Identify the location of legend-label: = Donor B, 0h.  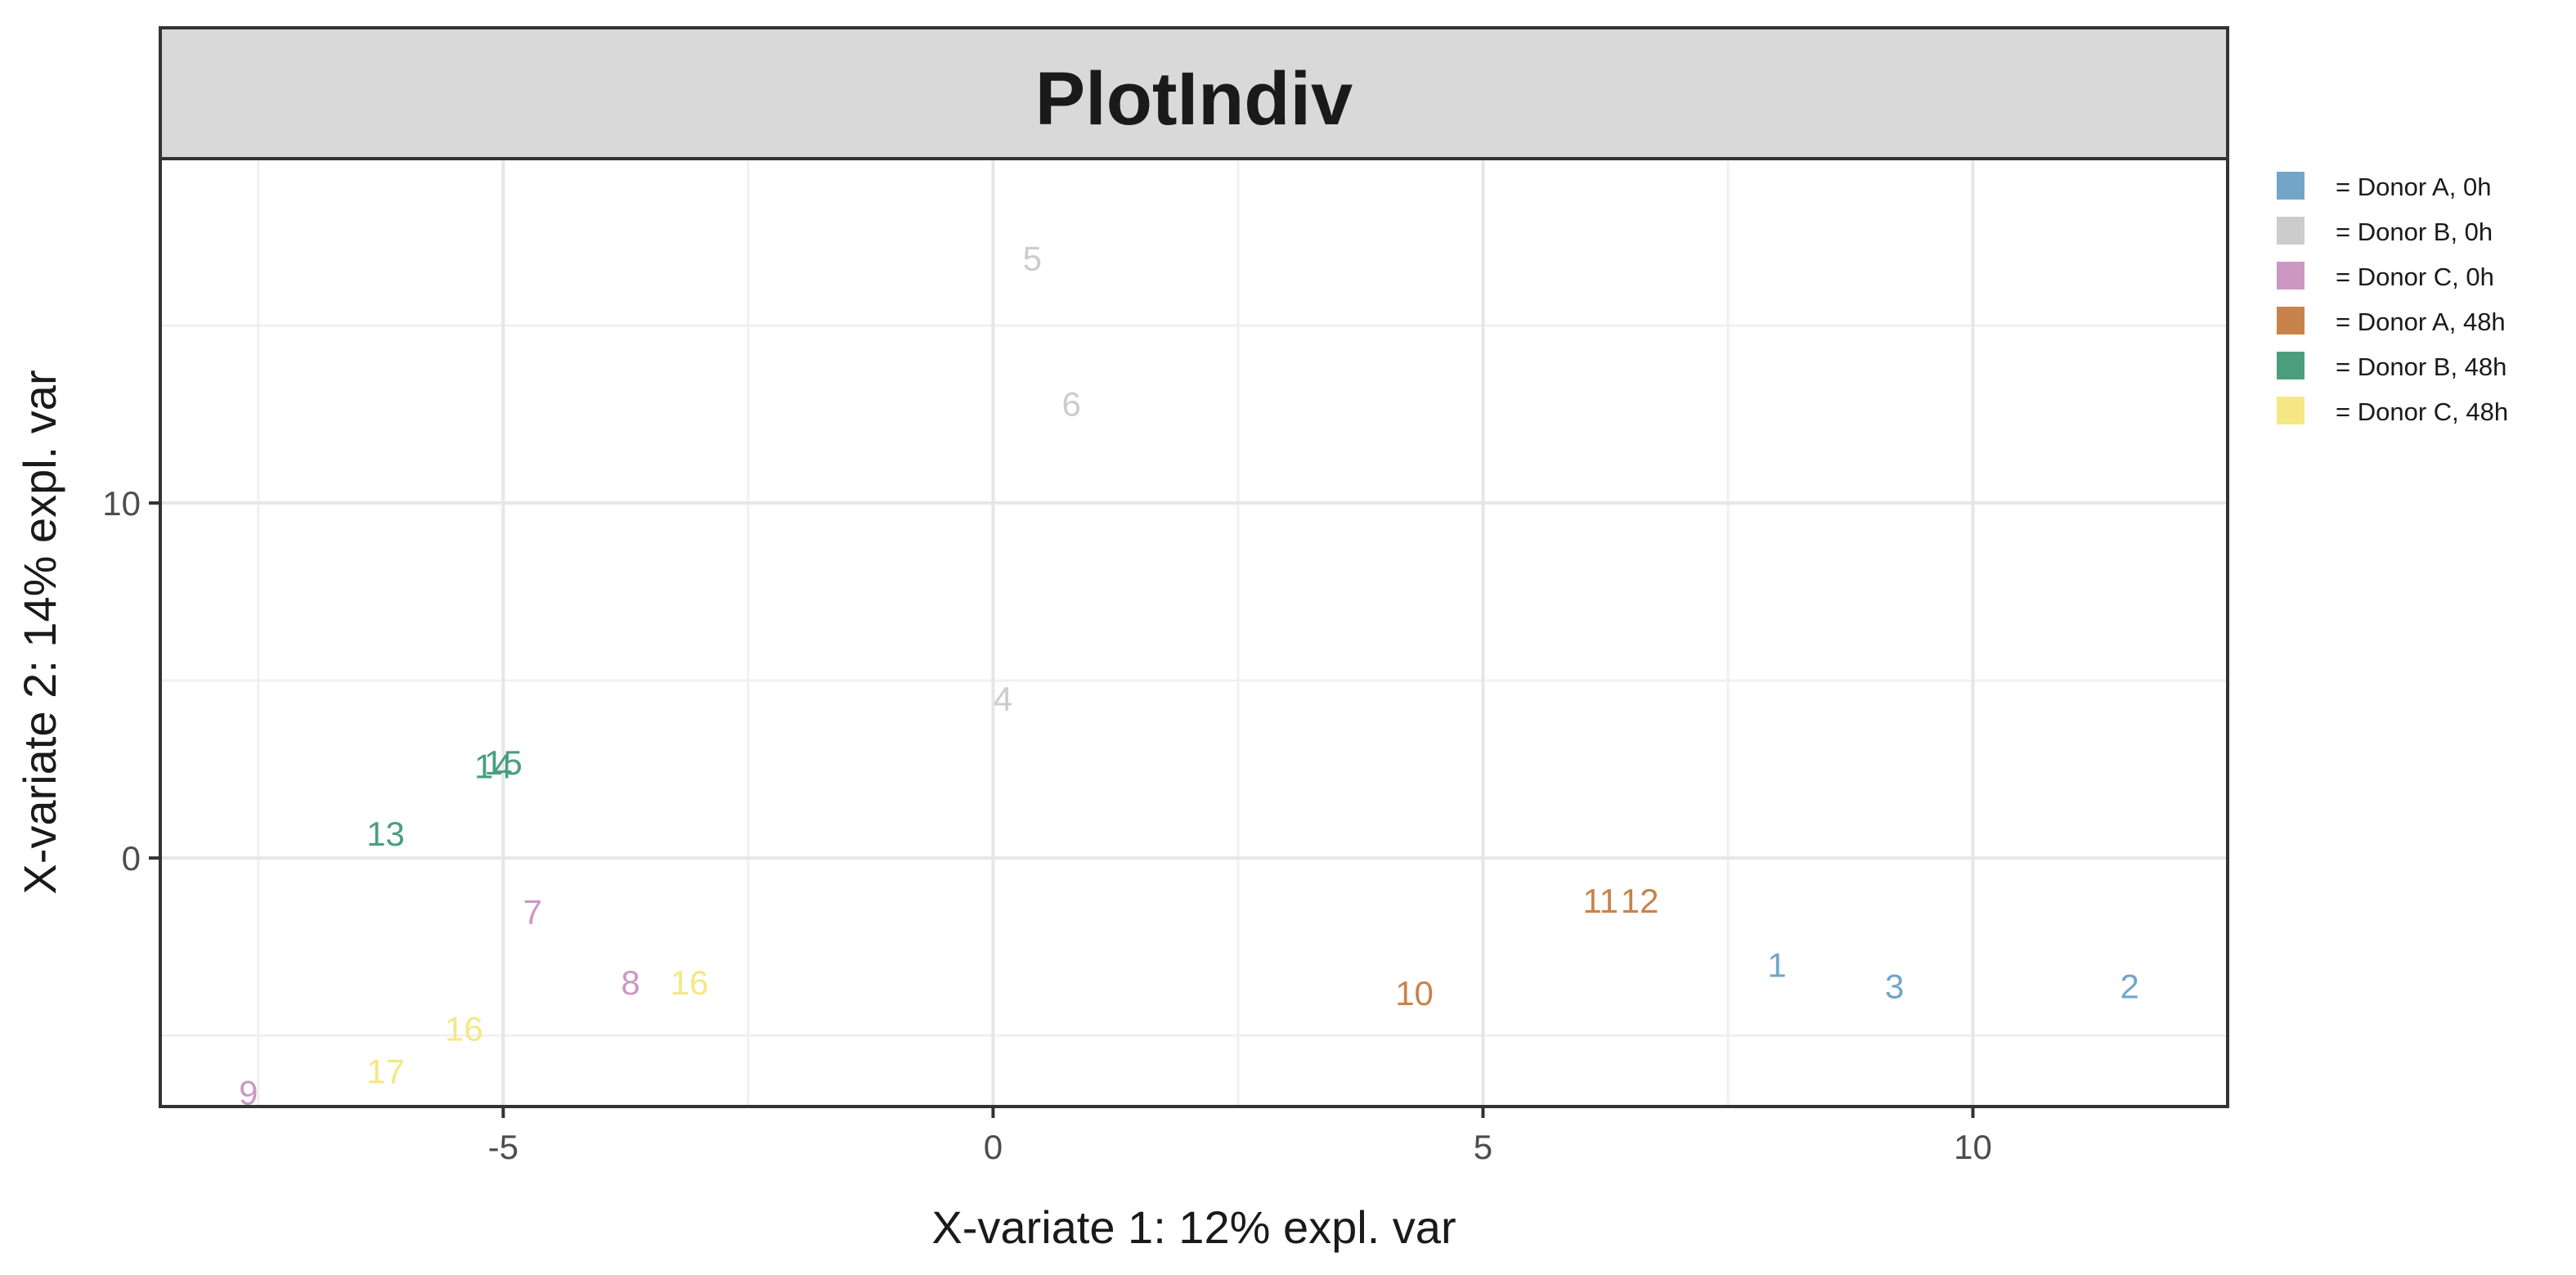
(2414, 232).